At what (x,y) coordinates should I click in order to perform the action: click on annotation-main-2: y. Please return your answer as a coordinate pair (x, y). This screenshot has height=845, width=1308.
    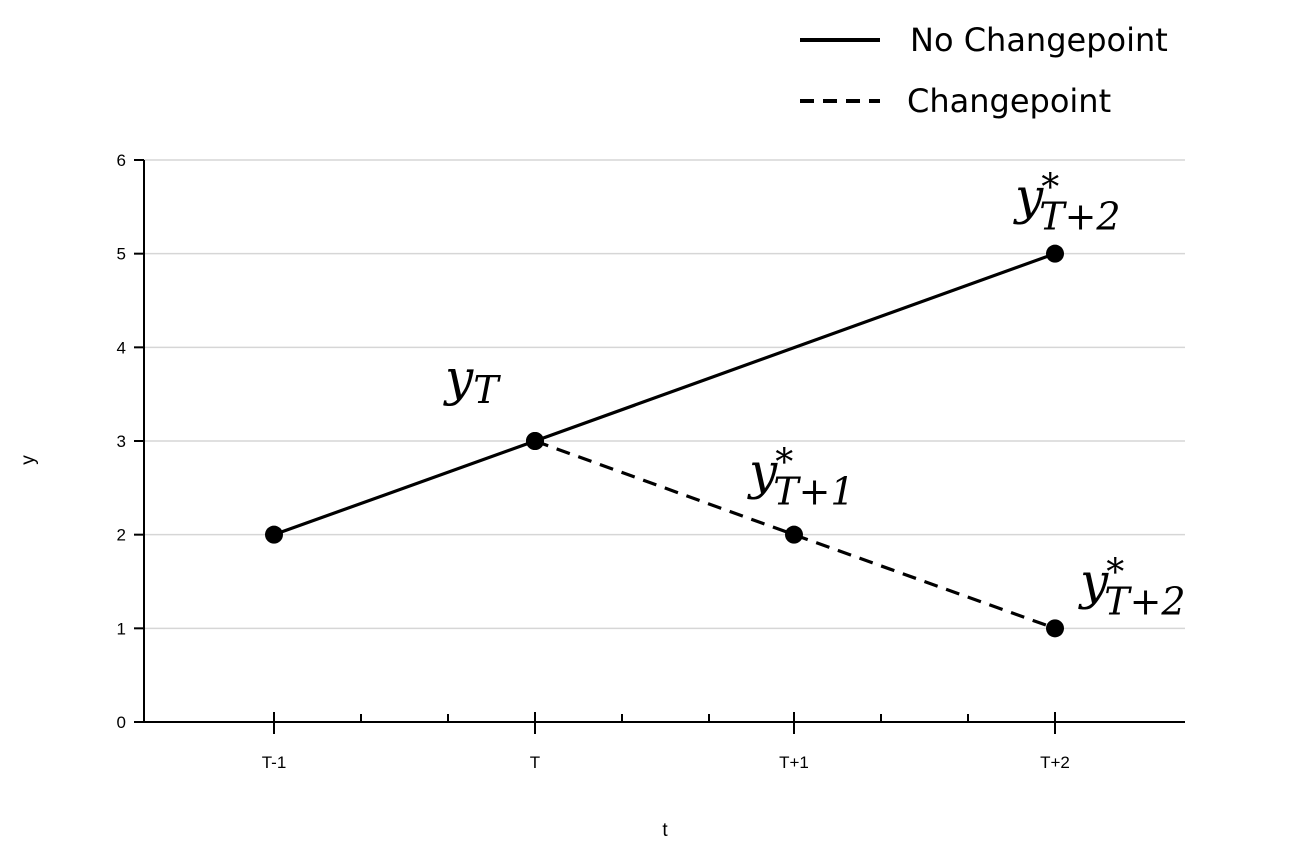
    Looking at the image, I should click on (1028, 197).